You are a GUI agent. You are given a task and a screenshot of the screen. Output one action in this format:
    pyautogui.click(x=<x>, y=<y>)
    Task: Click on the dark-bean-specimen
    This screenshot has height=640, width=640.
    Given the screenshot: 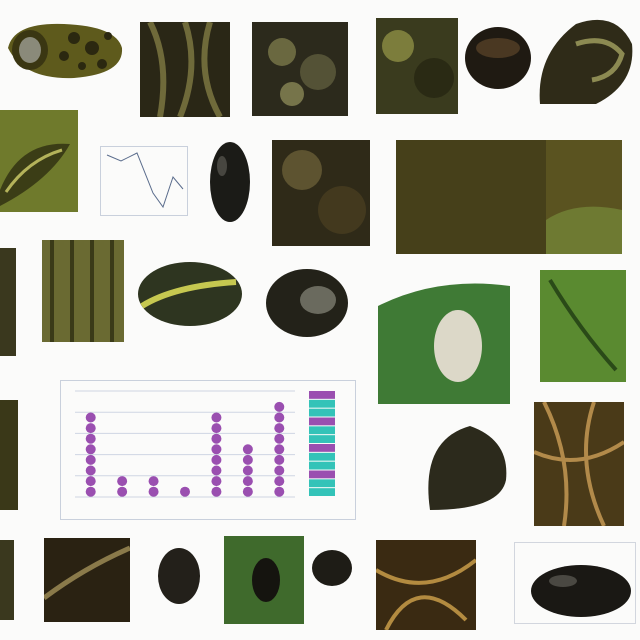 What is the action you would take?
    pyautogui.click(x=230, y=186)
    